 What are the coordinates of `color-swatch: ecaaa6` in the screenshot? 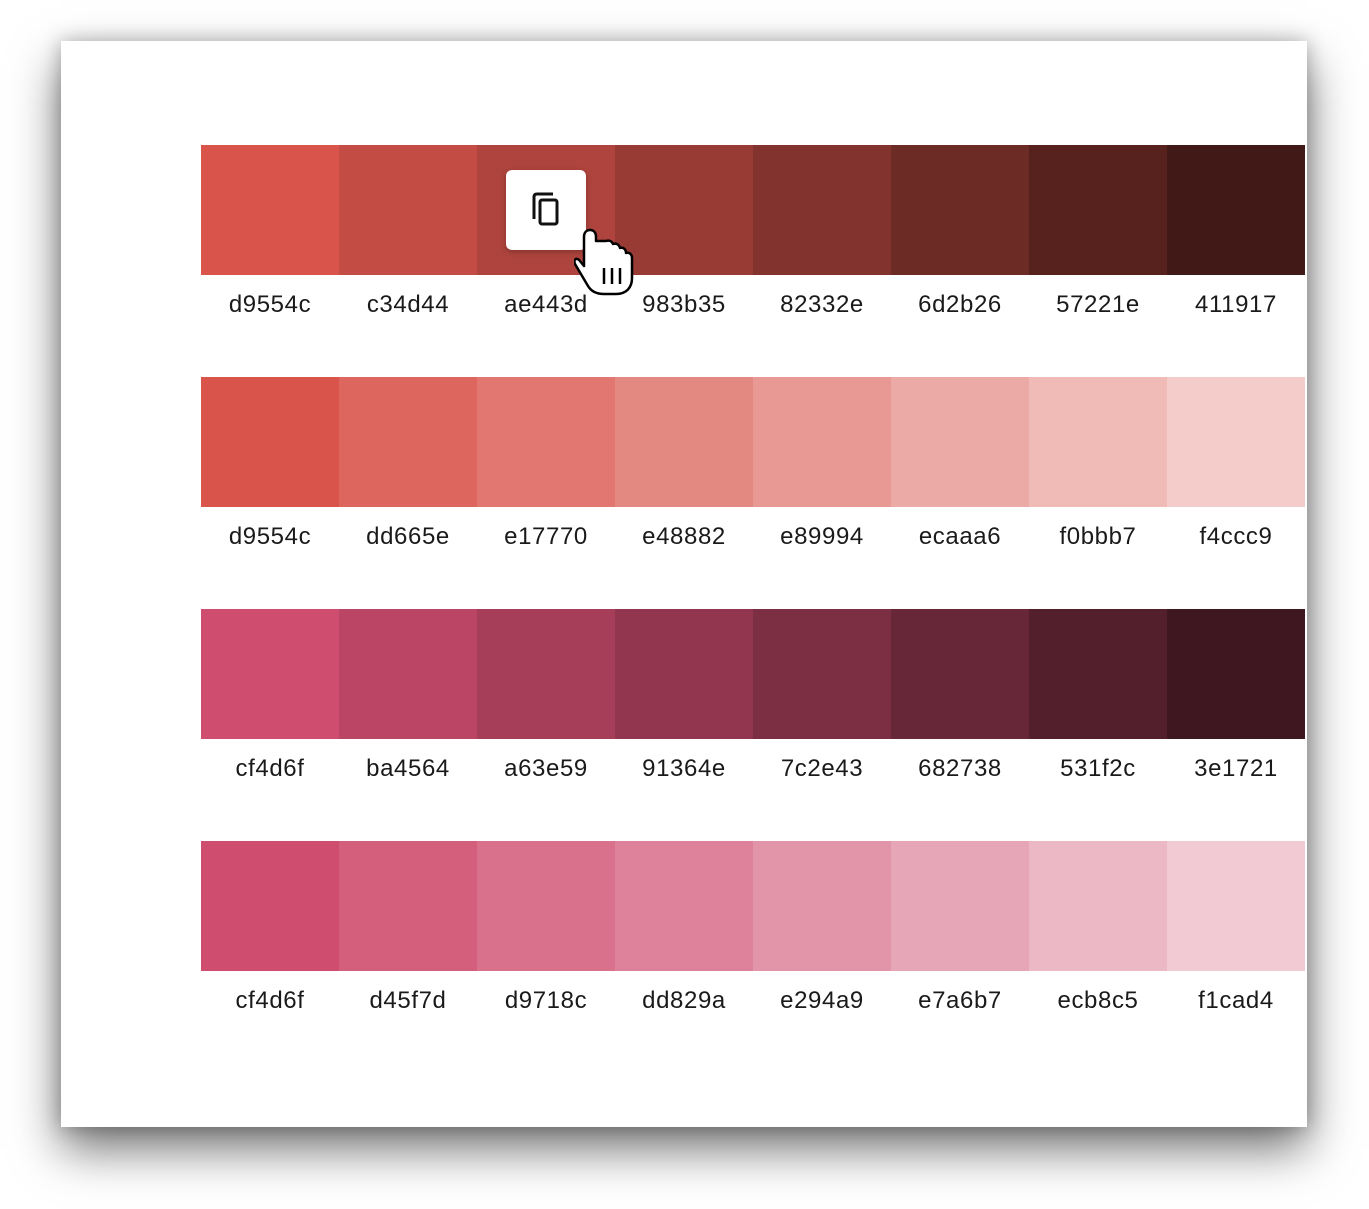 It's located at (960, 467).